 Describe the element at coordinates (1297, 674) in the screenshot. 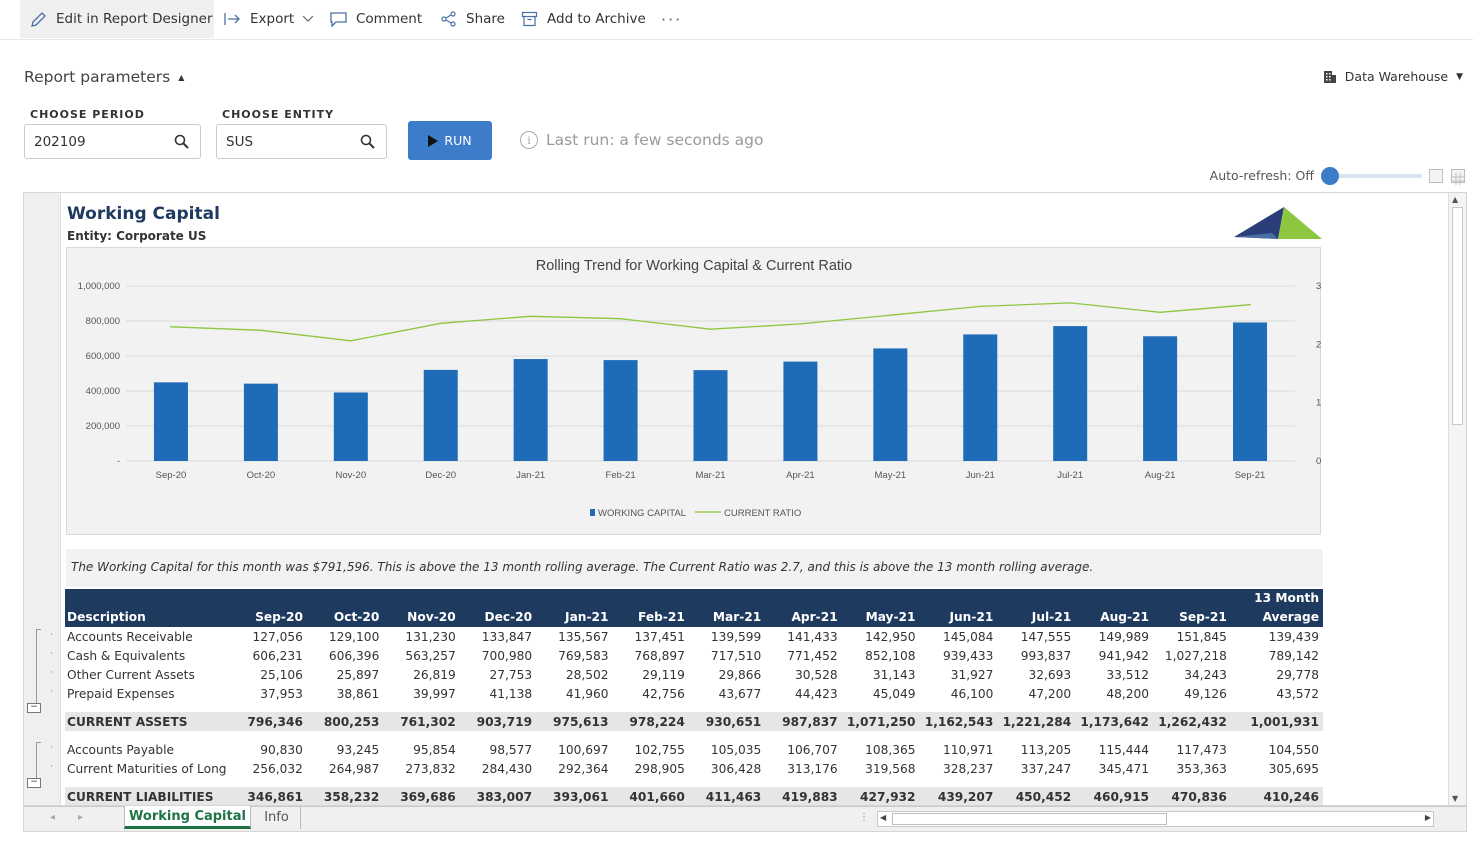

I see `table-cell: 29,778` at that location.